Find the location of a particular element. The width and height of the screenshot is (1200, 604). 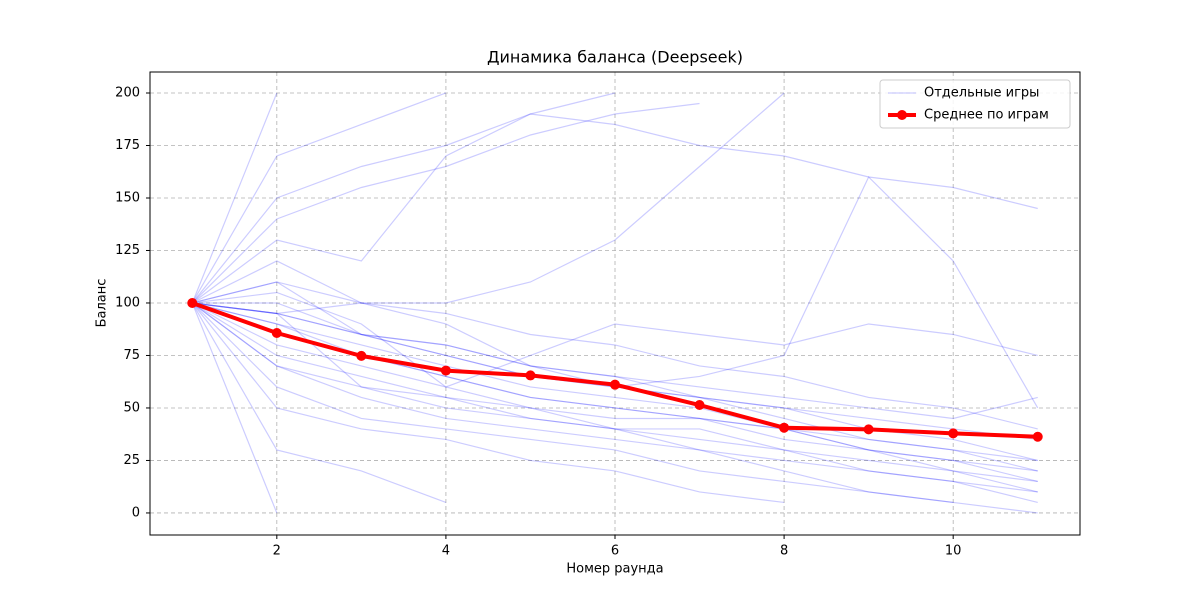

x-tick-label: 8 is located at coordinates (784, 551).